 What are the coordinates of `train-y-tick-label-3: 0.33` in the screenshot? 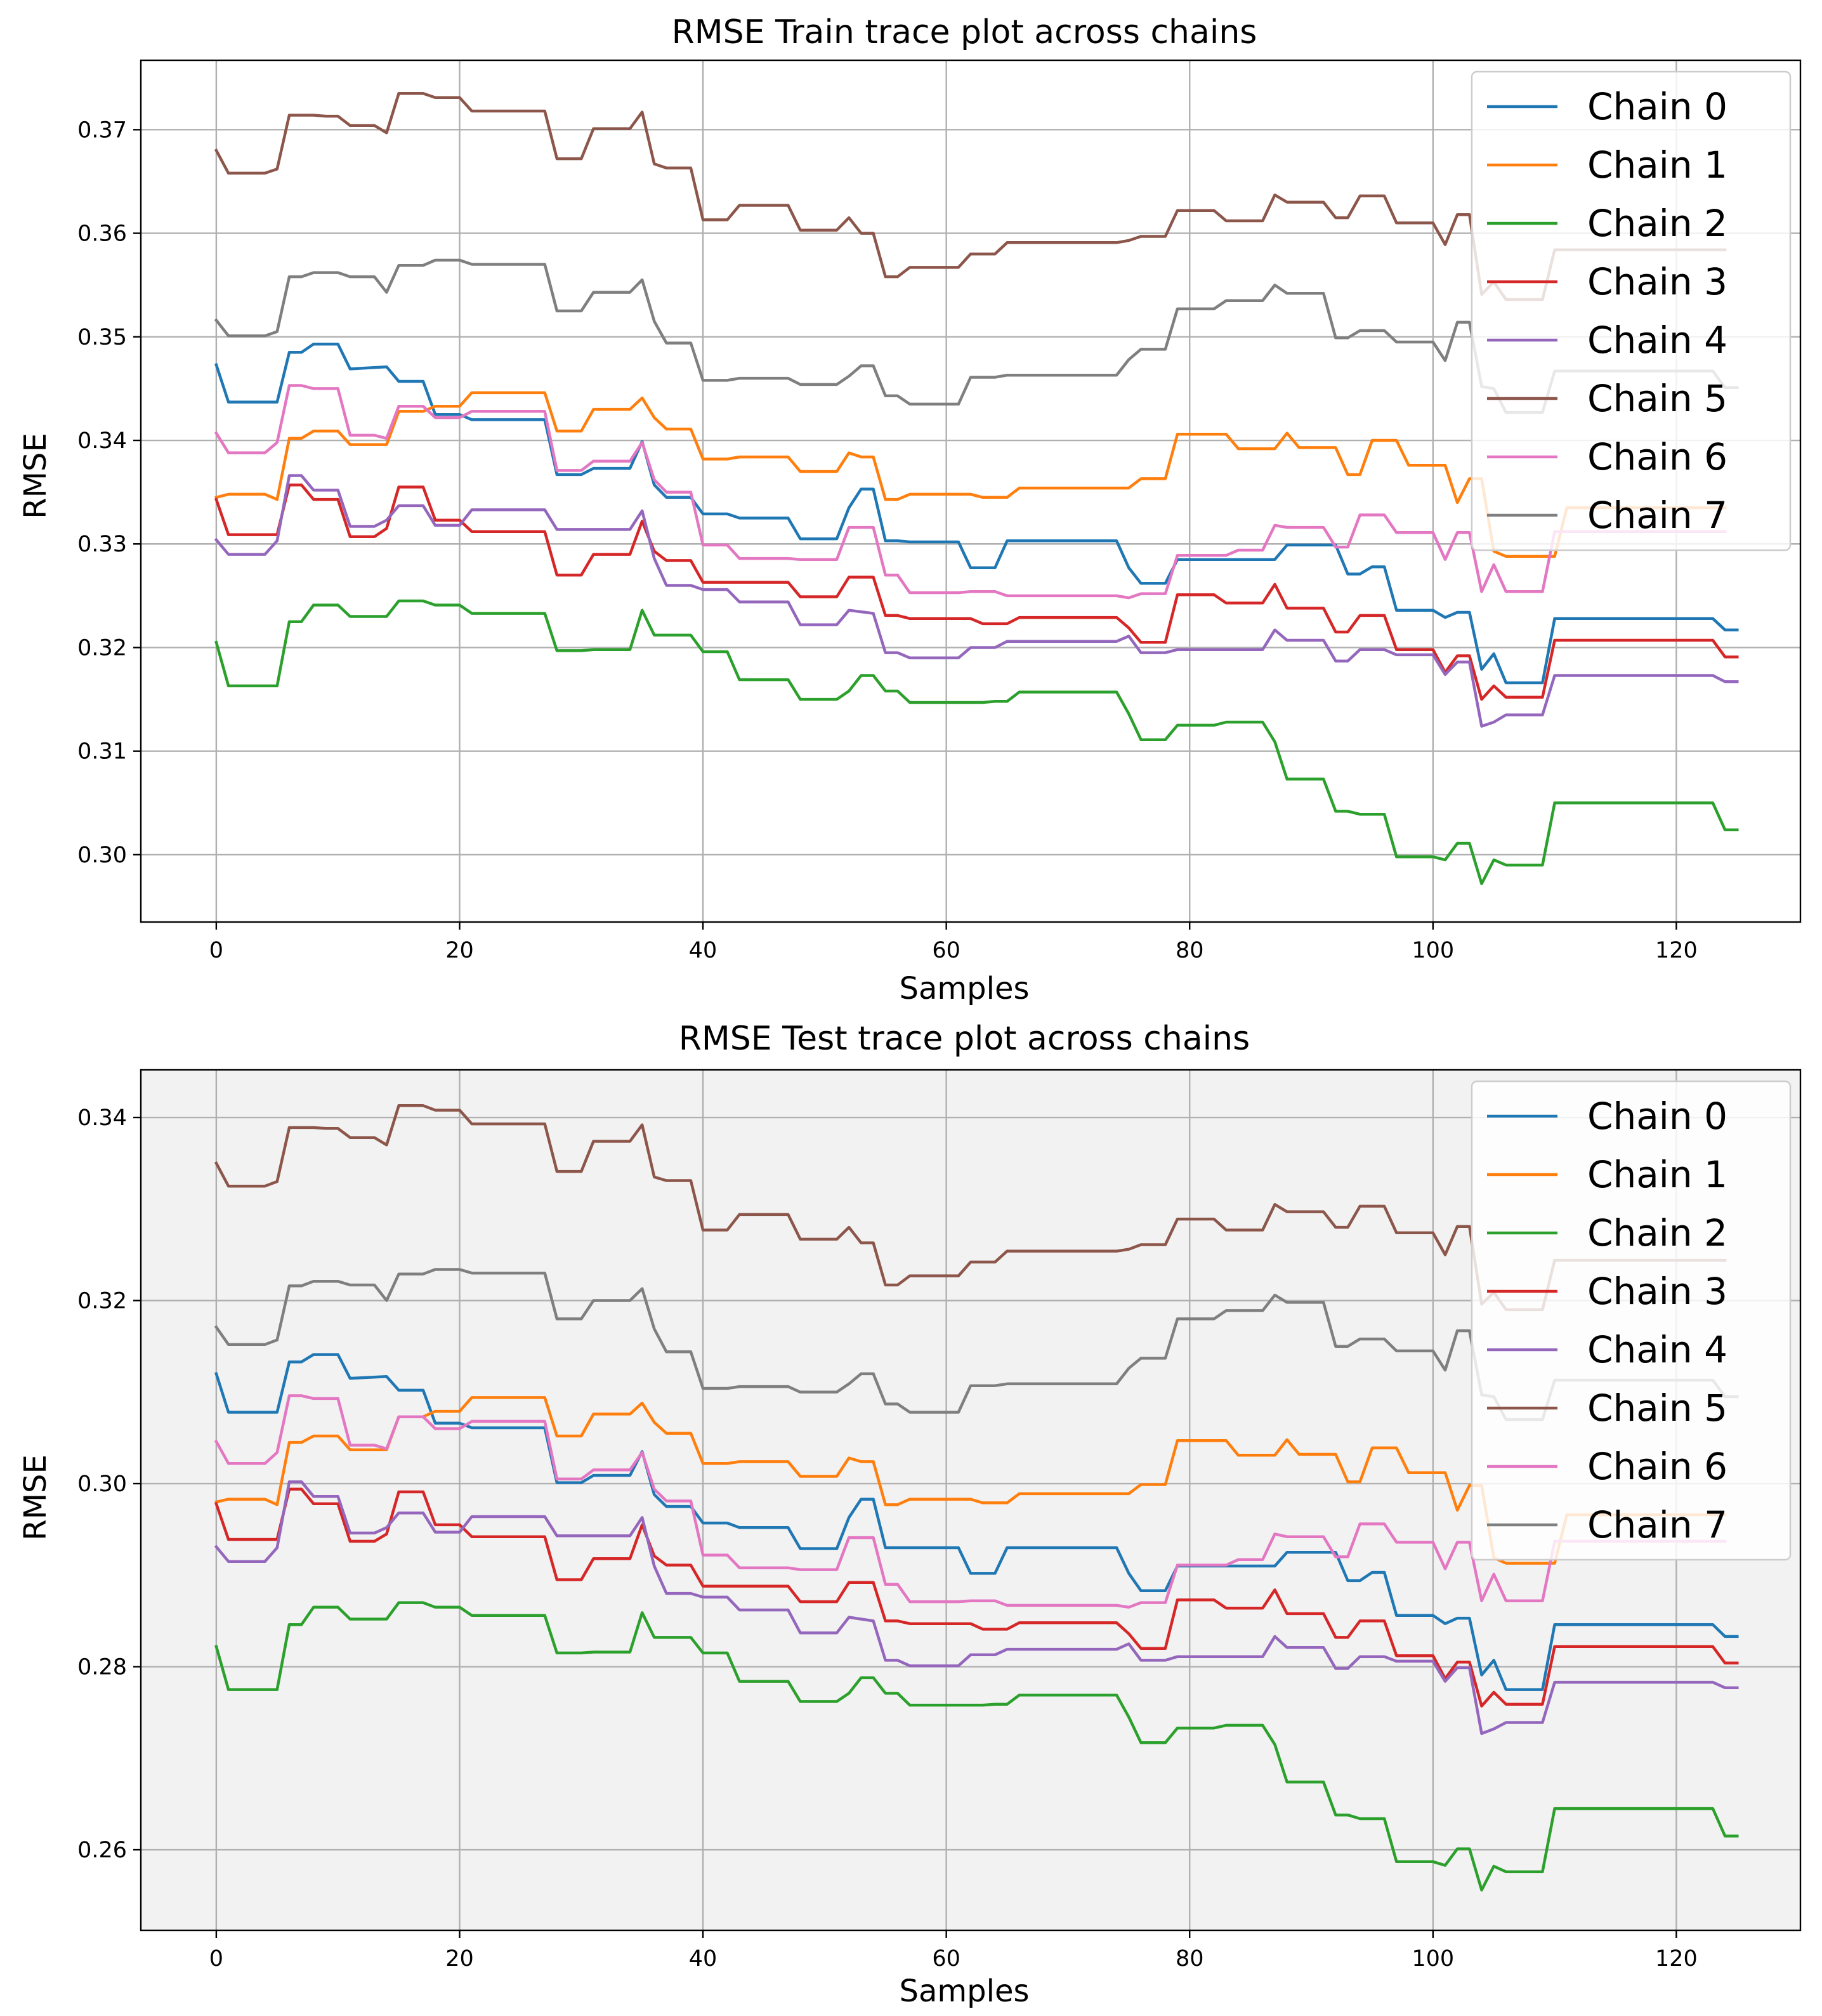 It's located at (102, 544).